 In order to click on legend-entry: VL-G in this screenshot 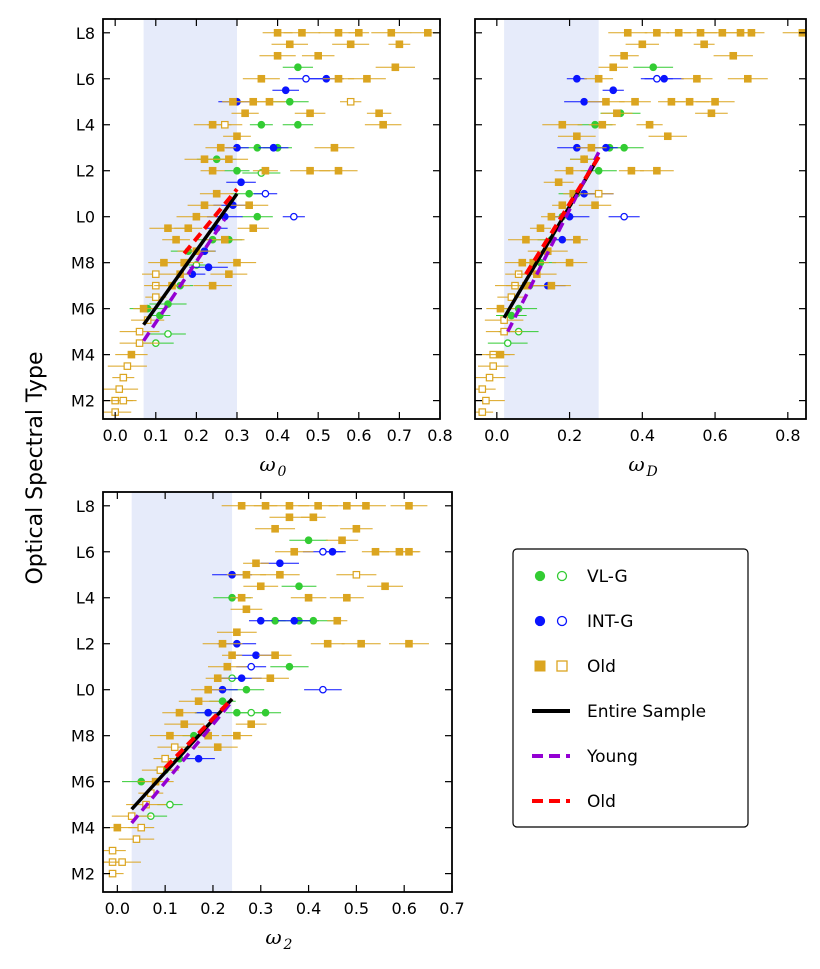, I will do `click(581, 577)`.